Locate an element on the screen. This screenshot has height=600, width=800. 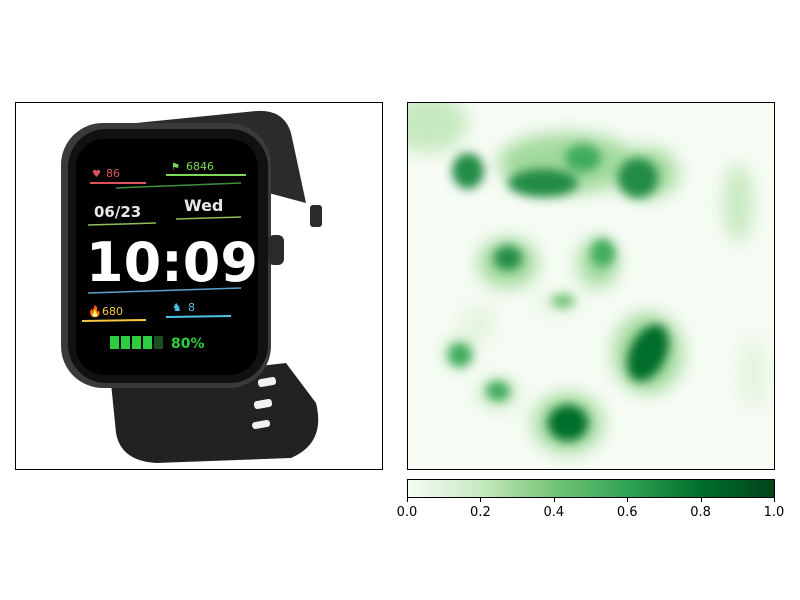
watch-time: 10:09 is located at coordinates (172, 262).